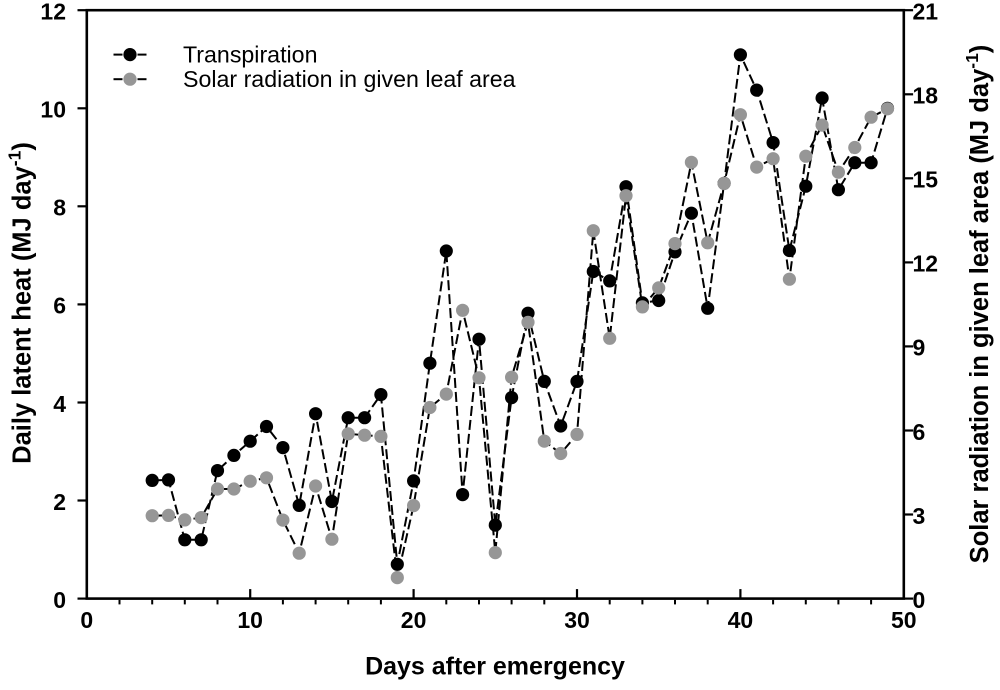 The width and height of the screenshot is (1000, 690). Describe the element at coordinates (741, 620) in the screenshot. I see `svg-text: 40` at that location.